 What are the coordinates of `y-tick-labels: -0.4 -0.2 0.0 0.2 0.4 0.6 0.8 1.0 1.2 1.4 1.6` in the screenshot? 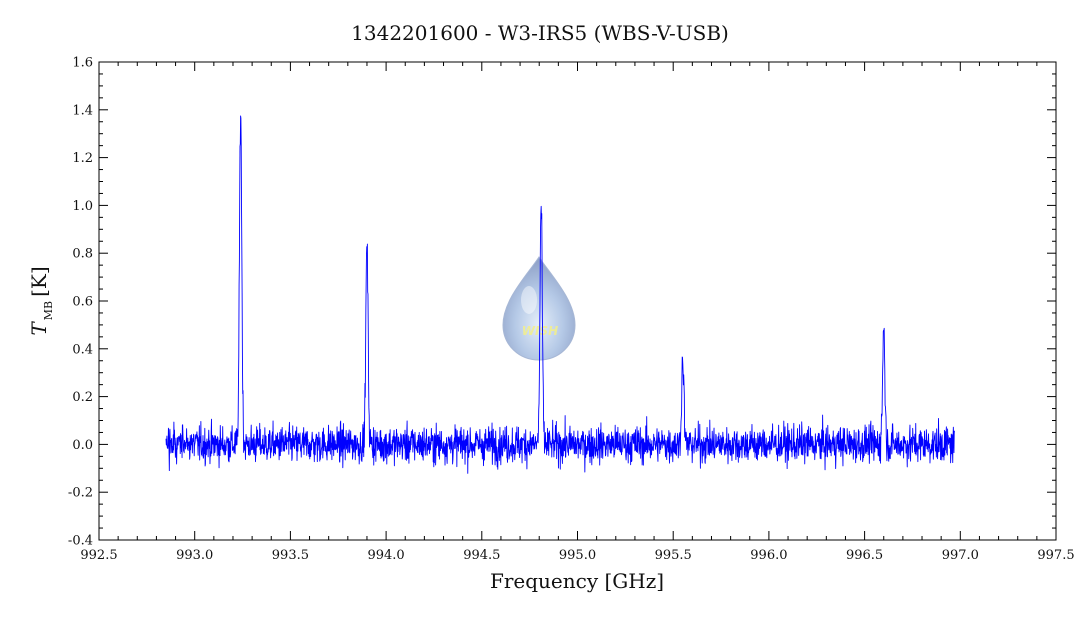 It's located at (80, 302).